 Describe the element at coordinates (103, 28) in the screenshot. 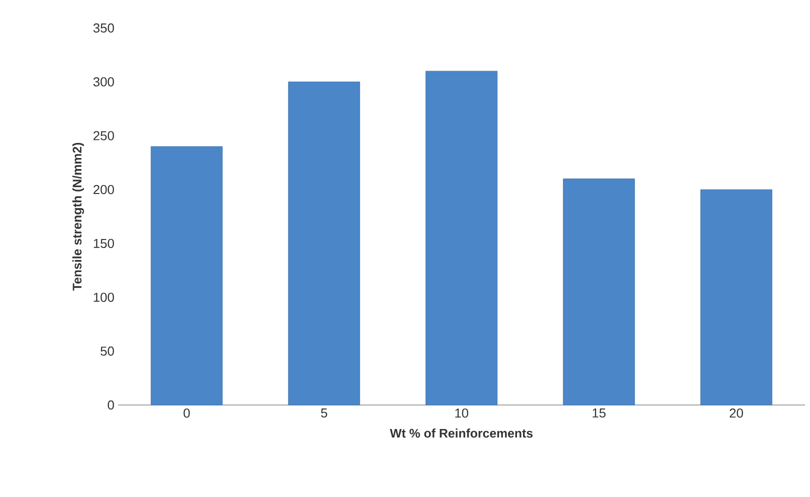

I see `y-tick-label: 350` at that location.